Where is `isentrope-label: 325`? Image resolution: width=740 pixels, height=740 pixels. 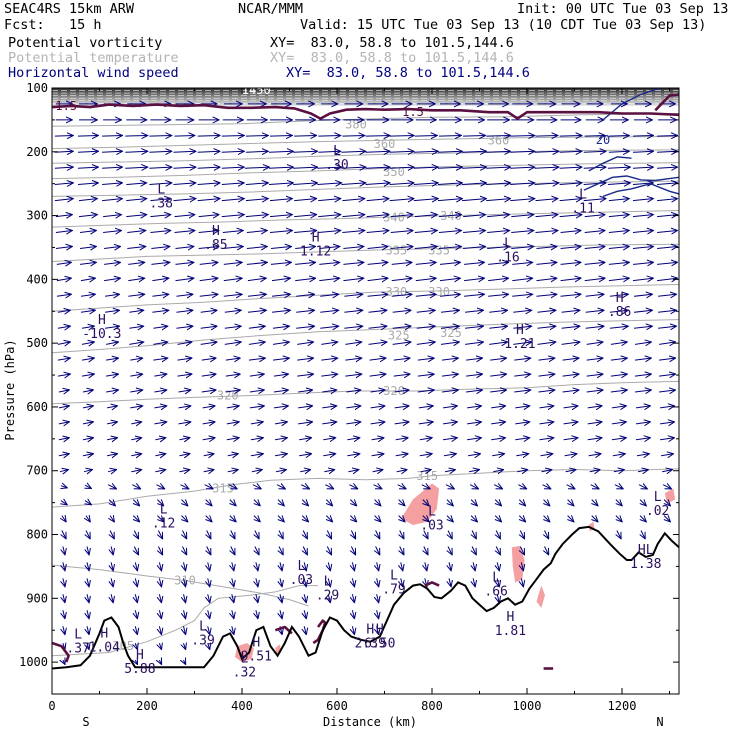
isentrope-label: 325 is located at coordinates (399, 336).